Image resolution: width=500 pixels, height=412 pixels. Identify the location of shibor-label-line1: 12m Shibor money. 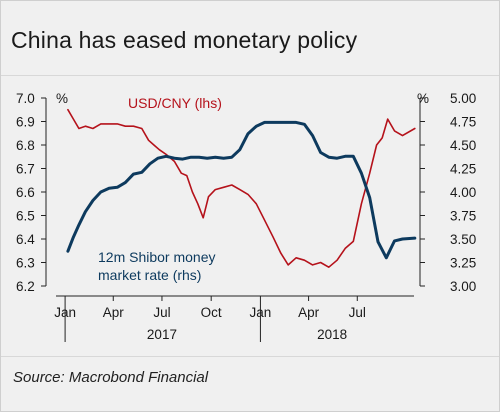
(157, 257).